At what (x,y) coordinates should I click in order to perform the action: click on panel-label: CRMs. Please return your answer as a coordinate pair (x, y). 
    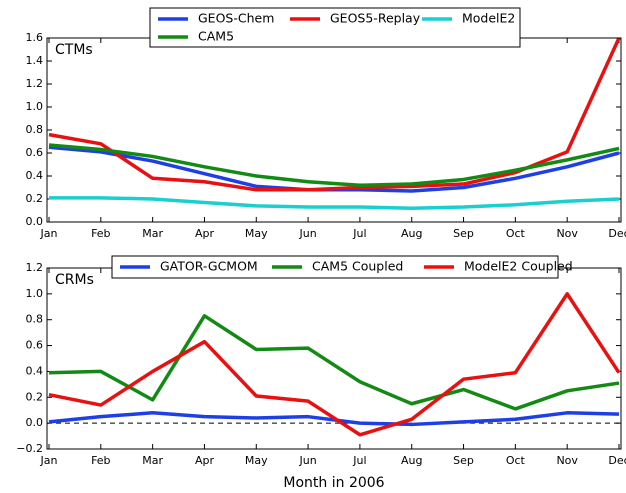
    Looking at the image, I should click on (74, 280).